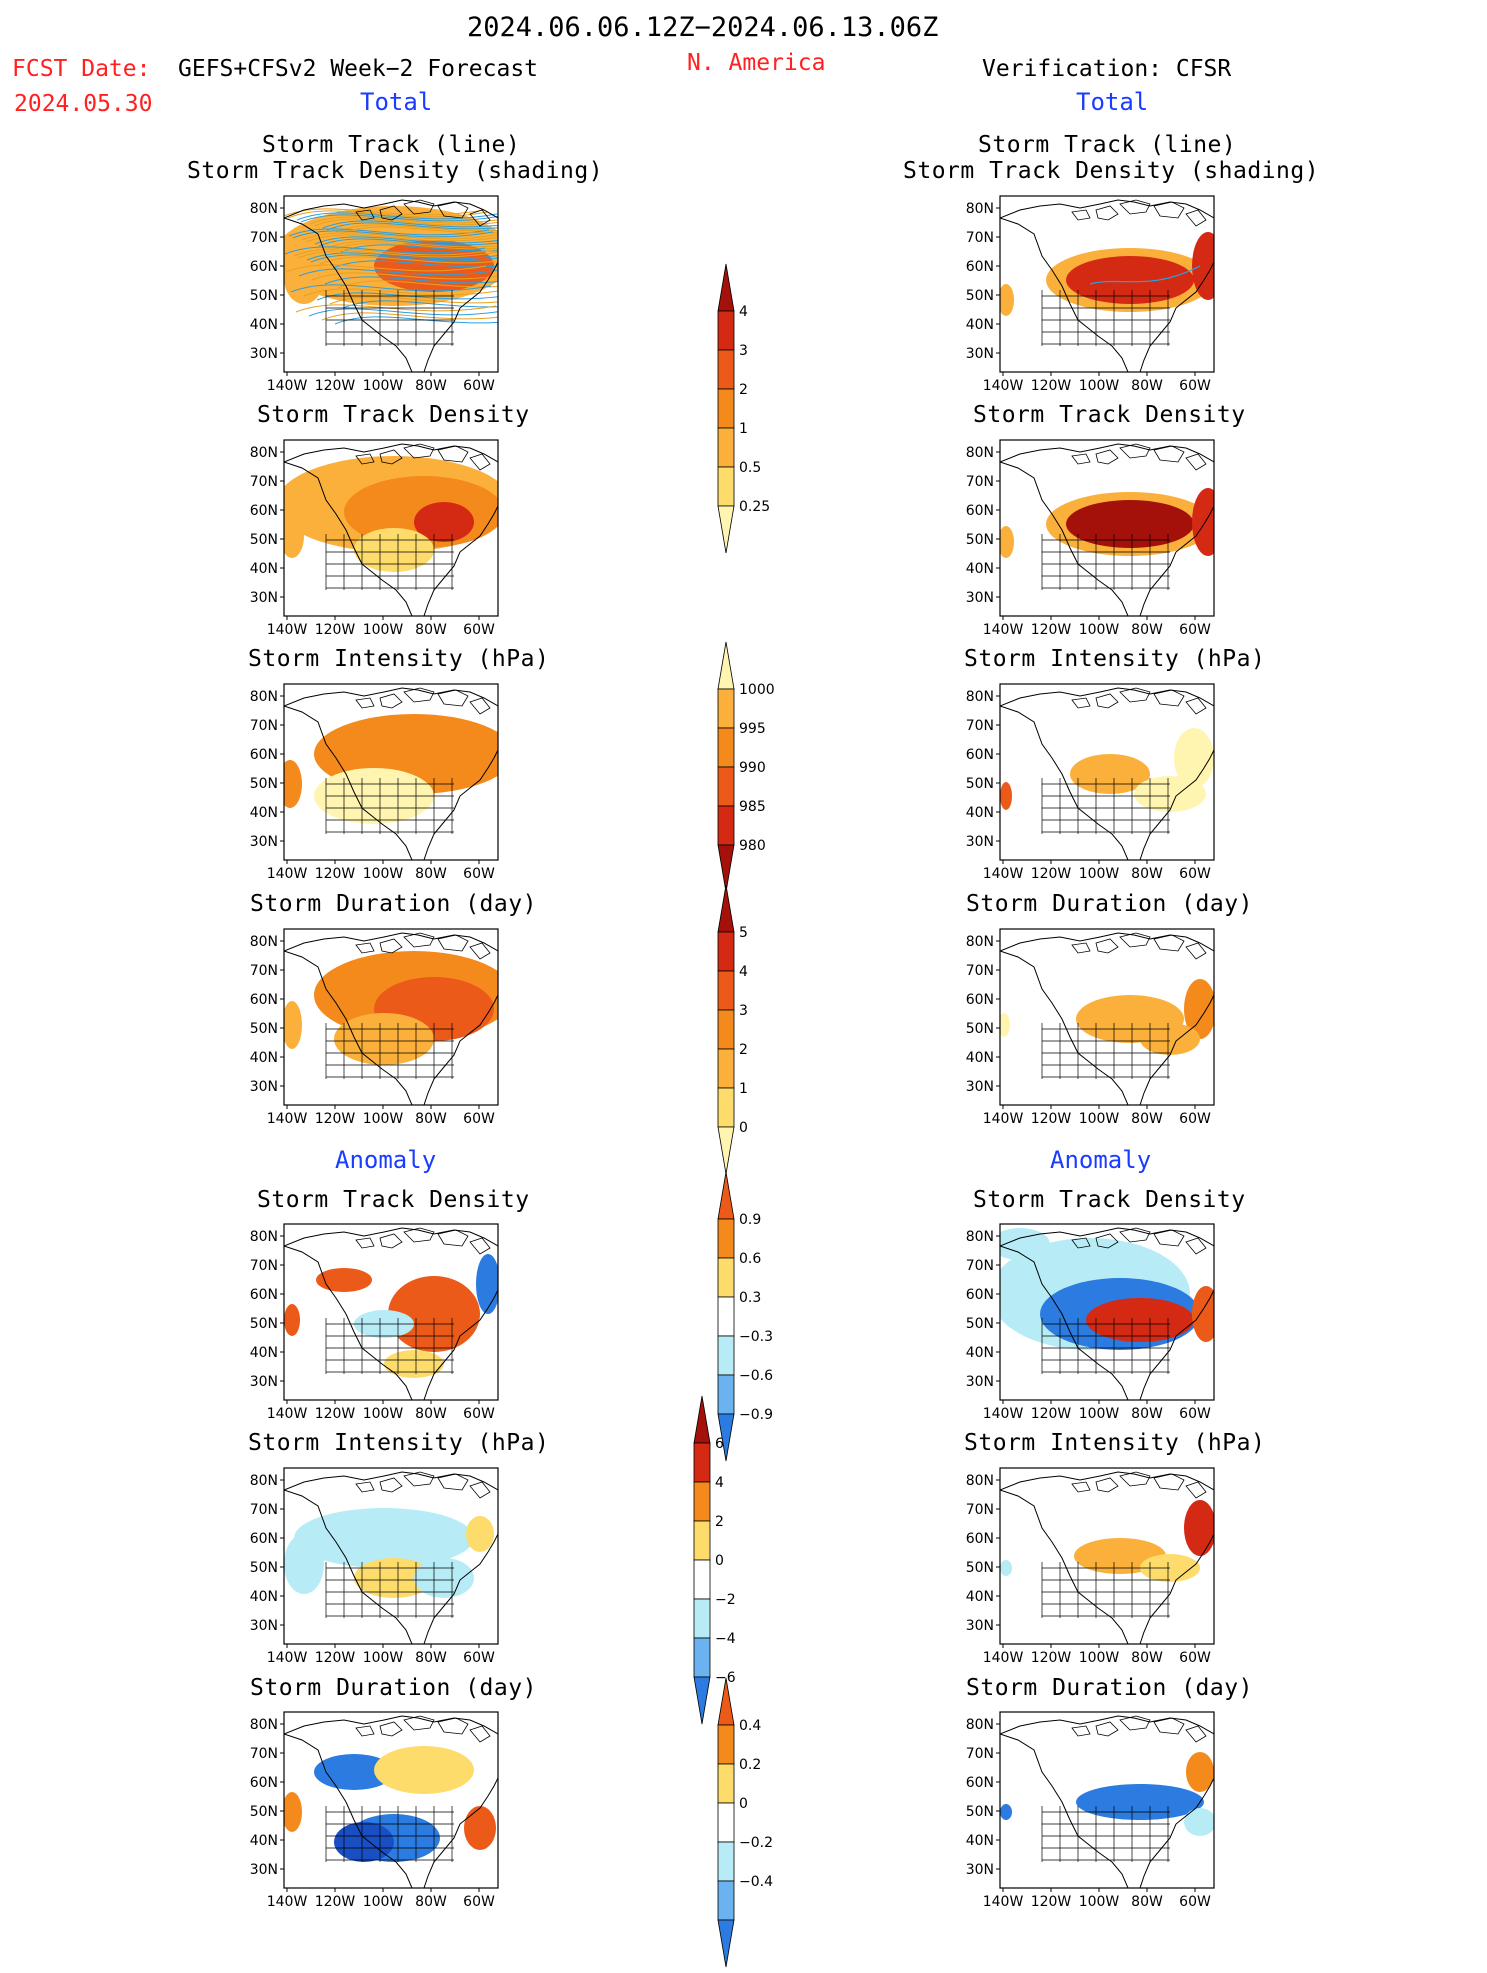  What do you see at coordinates (747, 1562) in the screenshot?
I see `colorbar-intensity-anom: 6 4 2 0 −2 −4 −6` at bounding box center [747, 1562].